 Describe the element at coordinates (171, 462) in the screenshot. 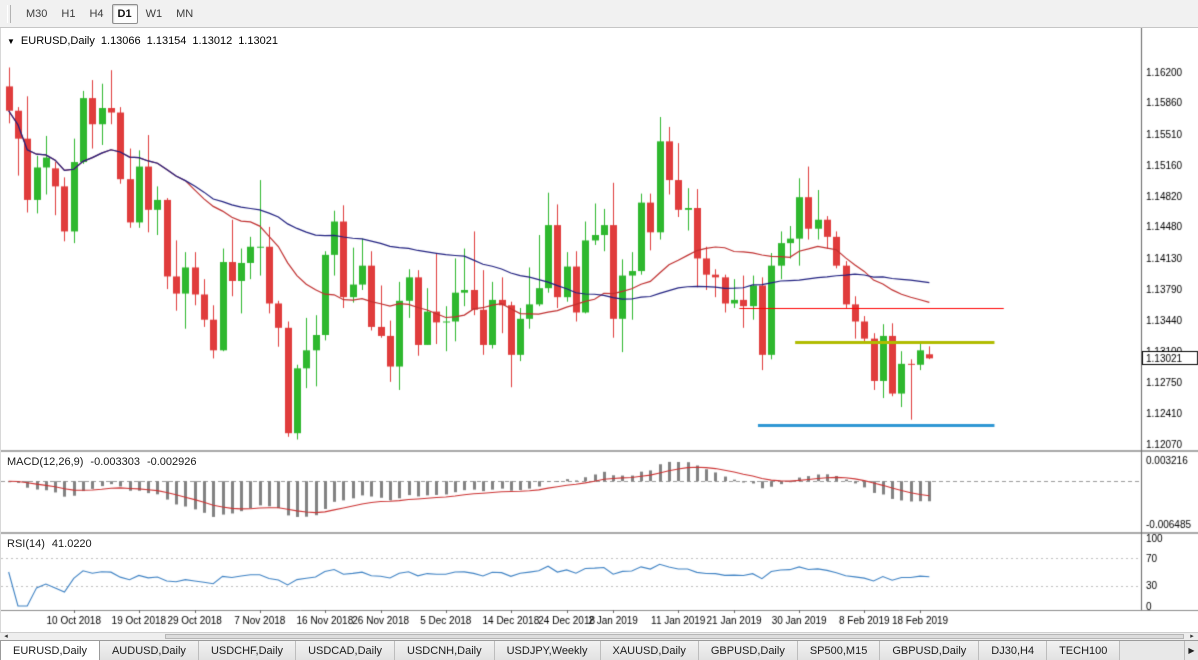

I see `macd-value-signal: -0.002926` at that location.